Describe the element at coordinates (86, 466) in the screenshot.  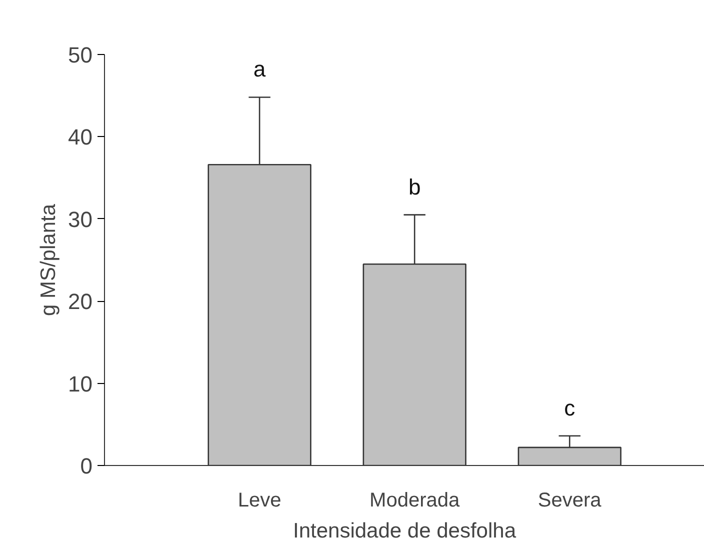
I see `y-tick-label: 0` at that location.